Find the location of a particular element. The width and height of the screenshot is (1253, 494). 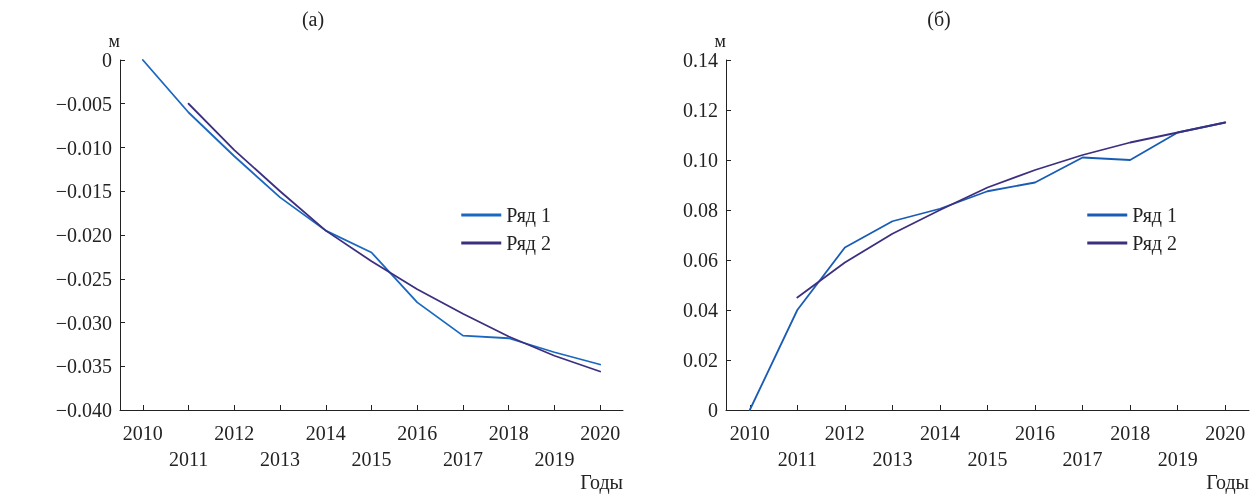

y-tick-label: −0.015 is located at coordinates (83, 191).